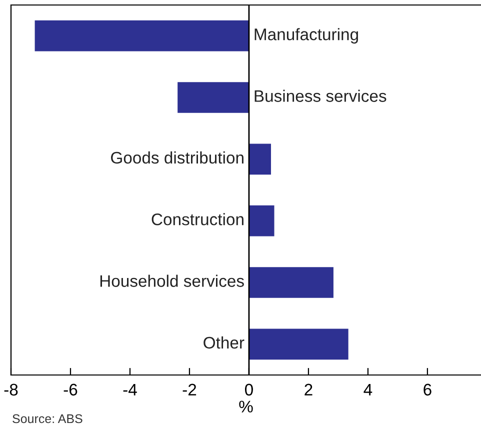 The image size is (481, 425). Describe the element at coordinates (306, 36) in the screenshot. I see `y-tick-label: Manufacturing` at that location.